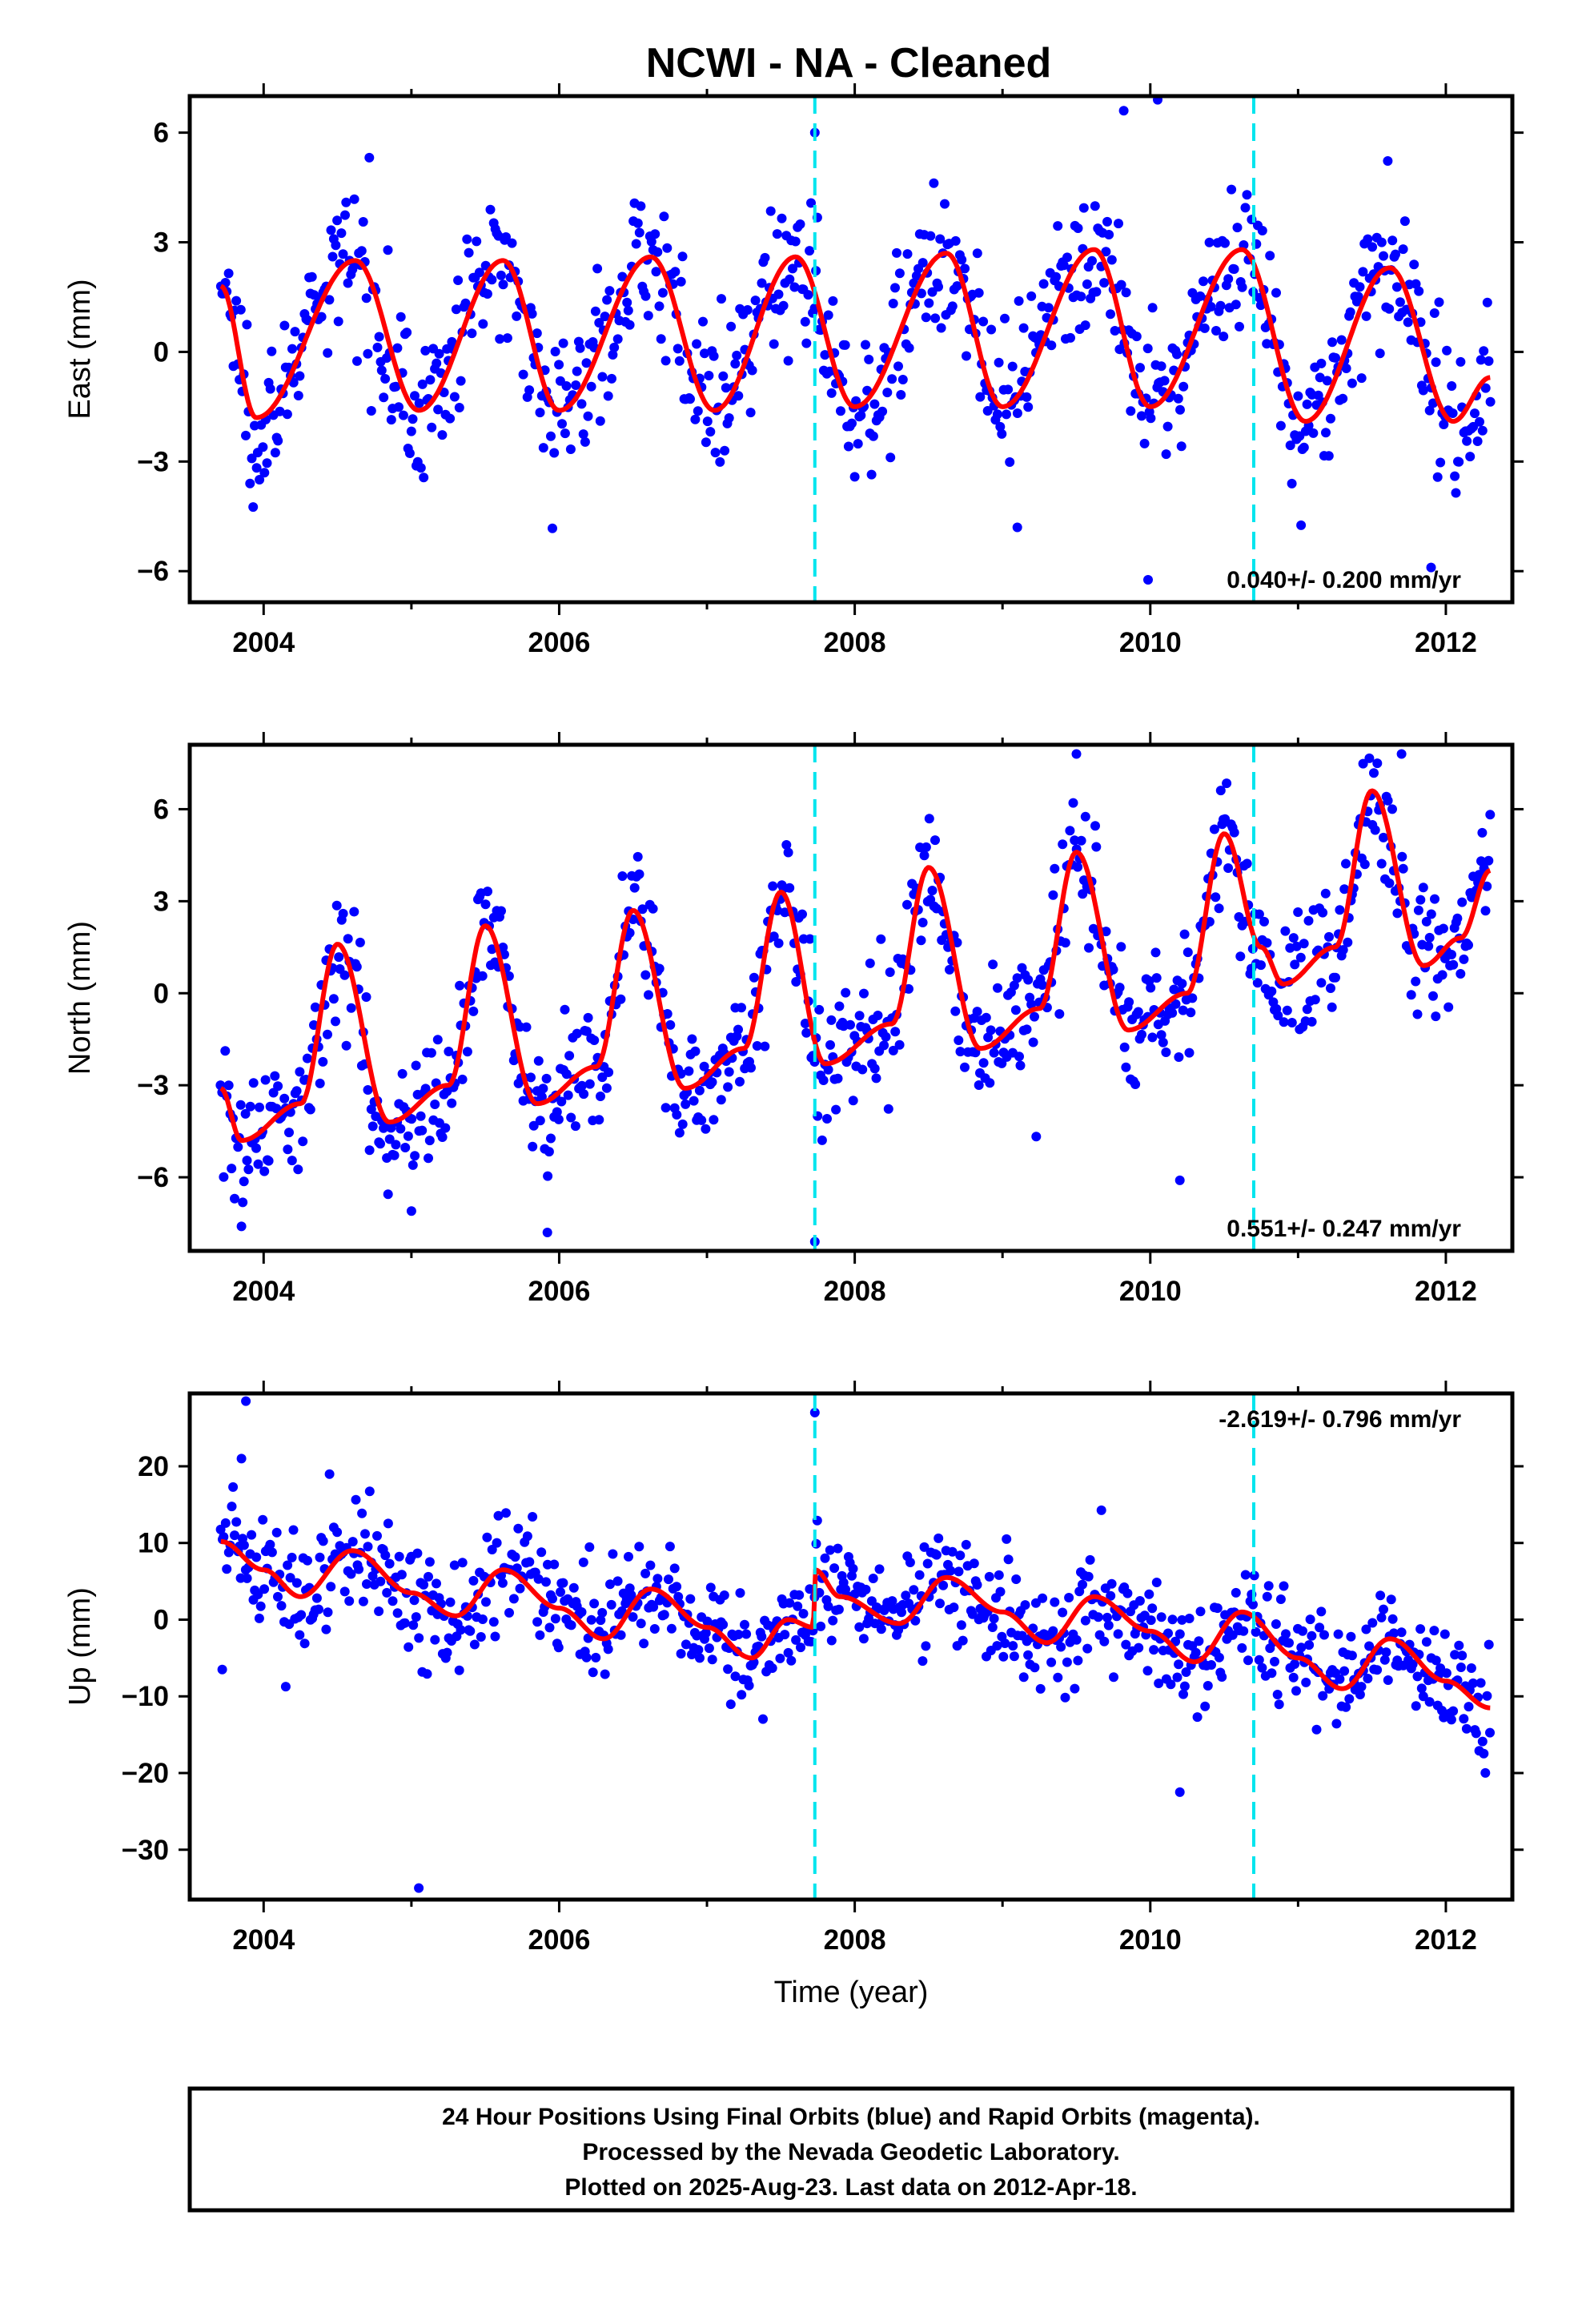 Image resolution: width=1582 pixels, height=2324 pixels. Describe the element at coordinates (161, 809) in the screenshot. I see `y-tick-label: 6` at that location.